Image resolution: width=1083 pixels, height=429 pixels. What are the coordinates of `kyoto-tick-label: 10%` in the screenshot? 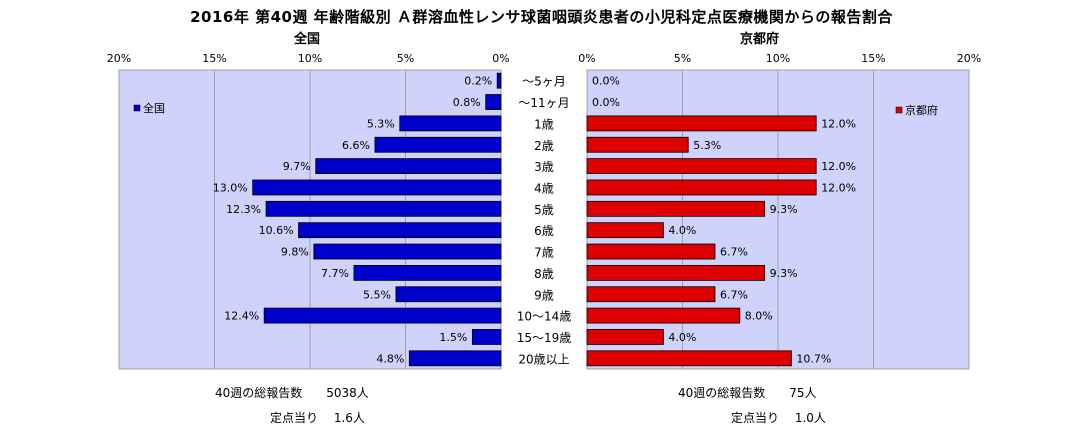 It's located at (778, 58).